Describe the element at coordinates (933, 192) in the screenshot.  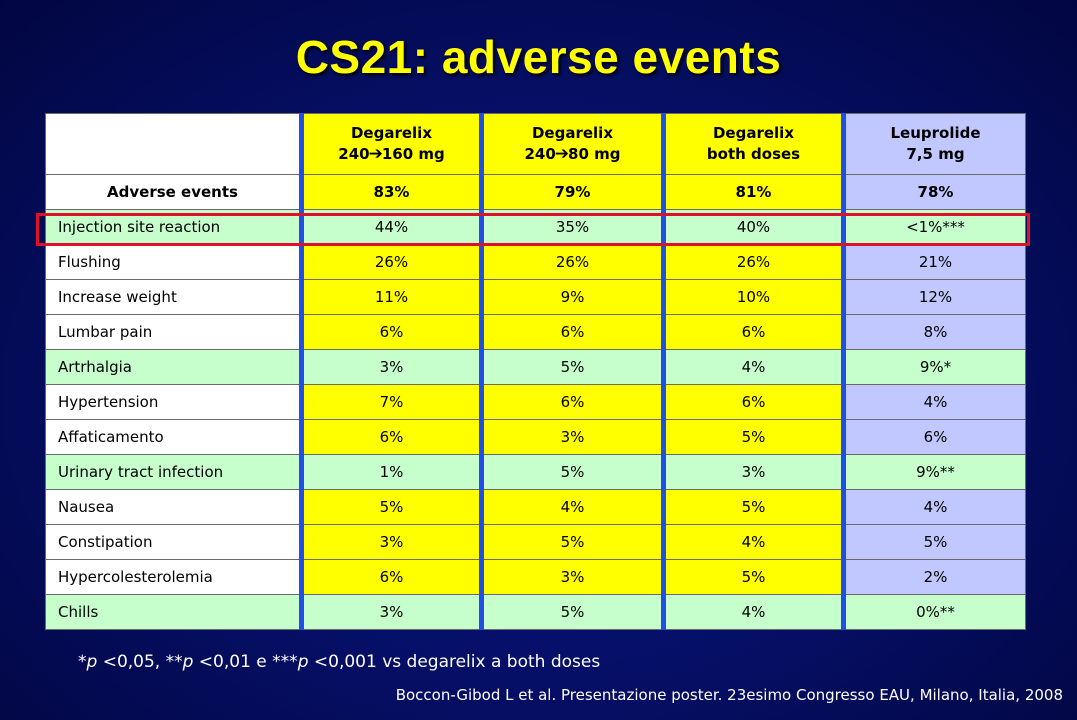
I see `cell-value: 78%` at that location.